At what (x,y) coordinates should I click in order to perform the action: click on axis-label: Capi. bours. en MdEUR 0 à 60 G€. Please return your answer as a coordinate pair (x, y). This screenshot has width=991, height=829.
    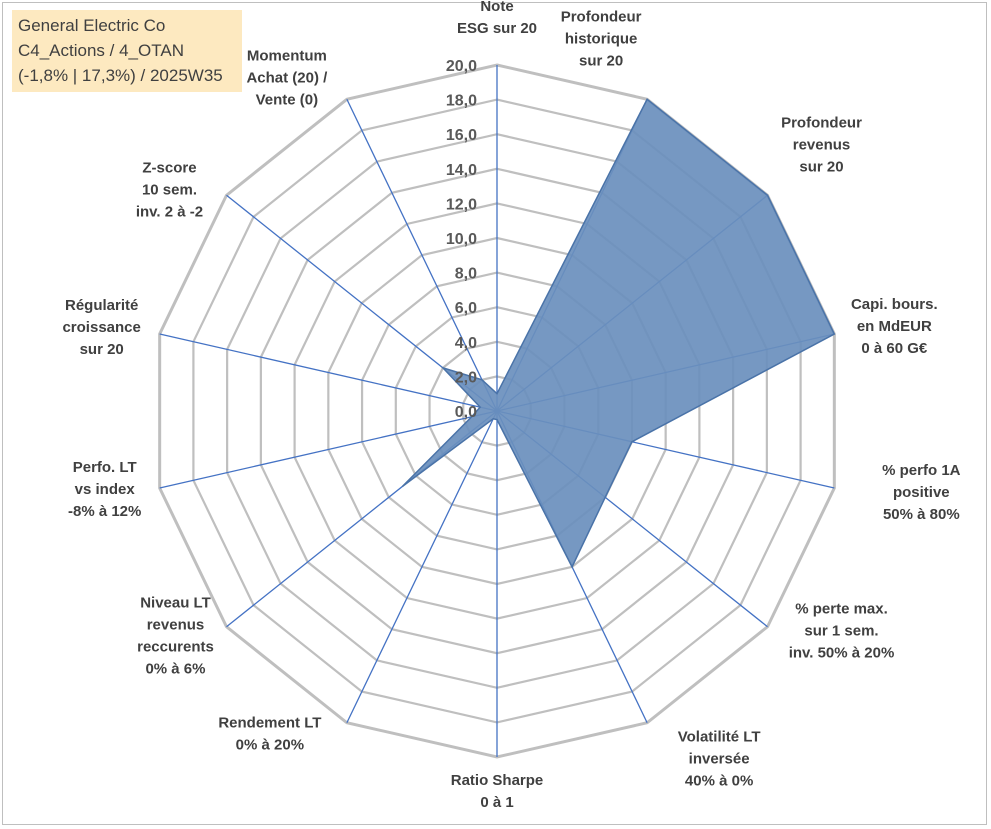
    Looking at the image, I should click on (894, 326).